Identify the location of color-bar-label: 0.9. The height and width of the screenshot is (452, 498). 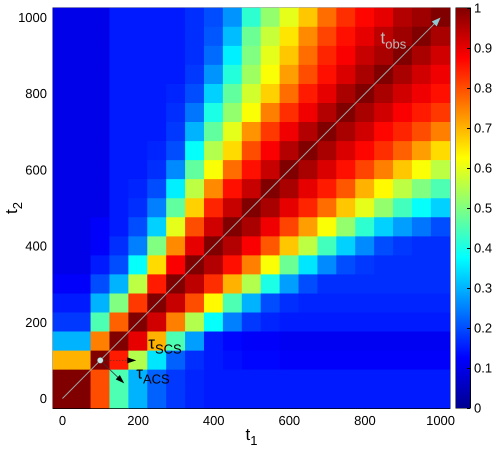
(483, 48).